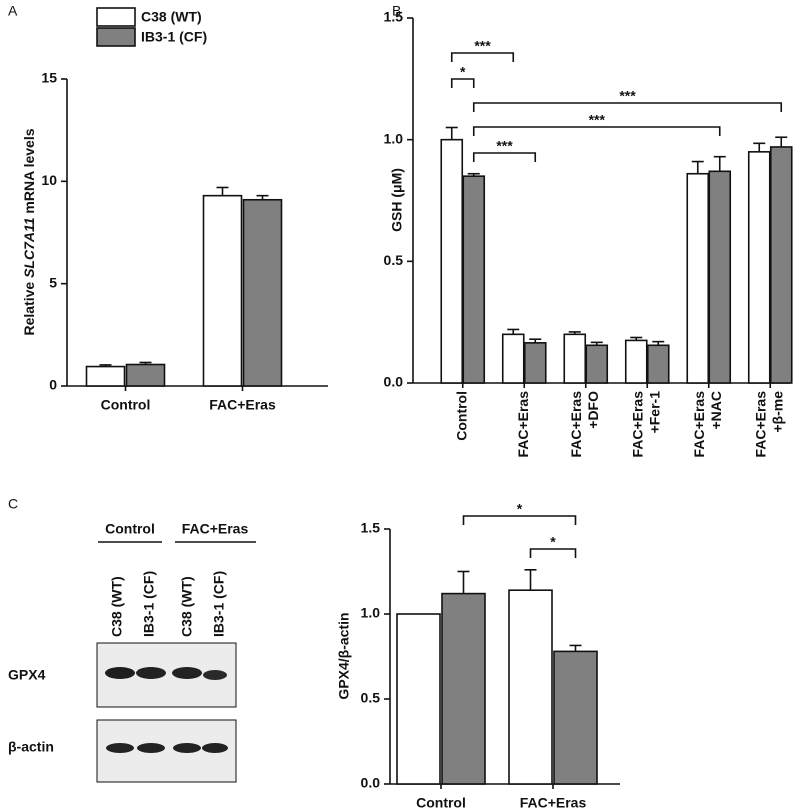 This screenshot has width=797, height=812. I want to click on panel-label: C, so click(13, 504).